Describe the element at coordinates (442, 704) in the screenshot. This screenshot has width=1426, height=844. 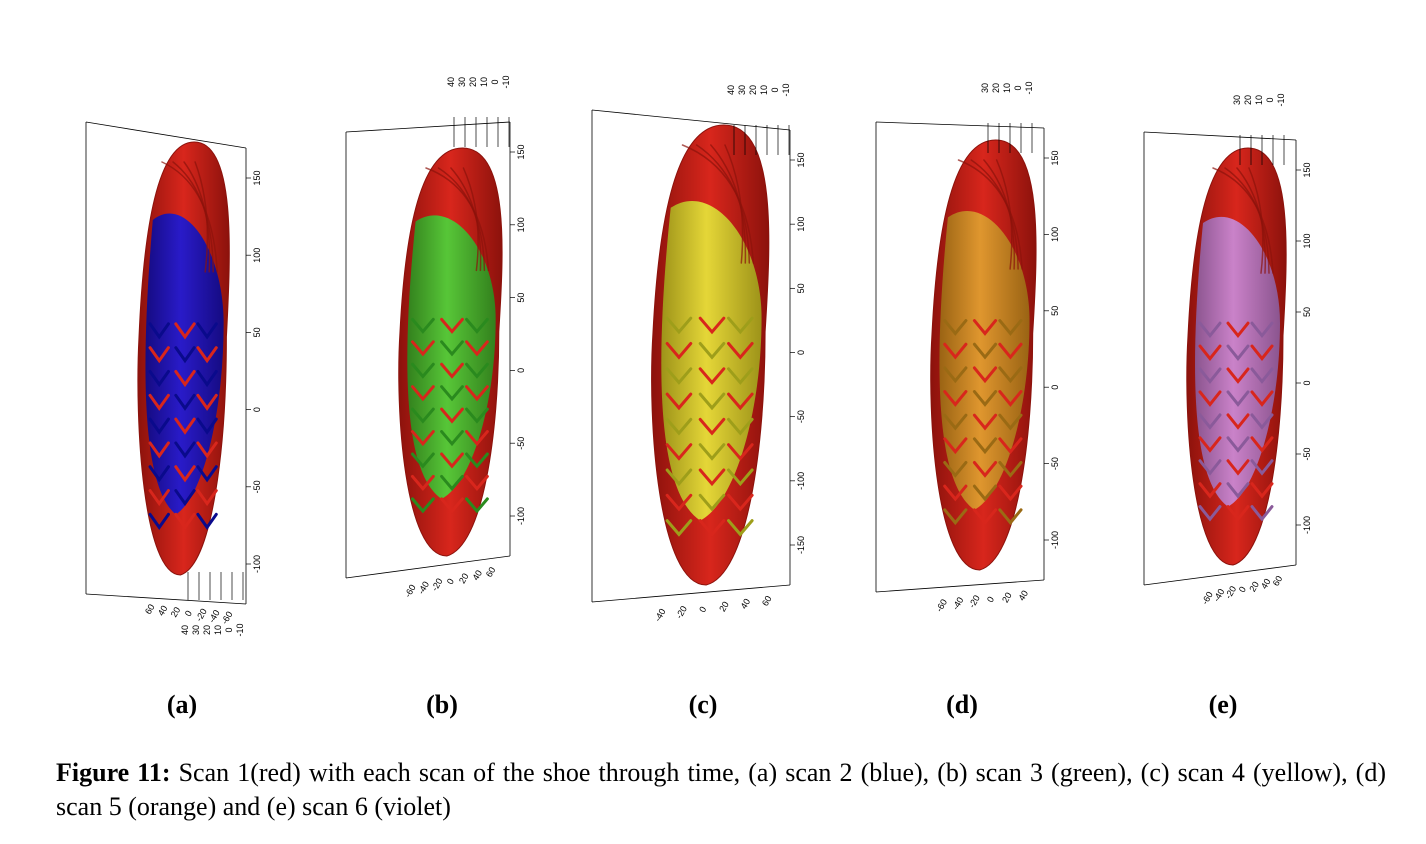
I see `panel-label-b: (b)` at that location.